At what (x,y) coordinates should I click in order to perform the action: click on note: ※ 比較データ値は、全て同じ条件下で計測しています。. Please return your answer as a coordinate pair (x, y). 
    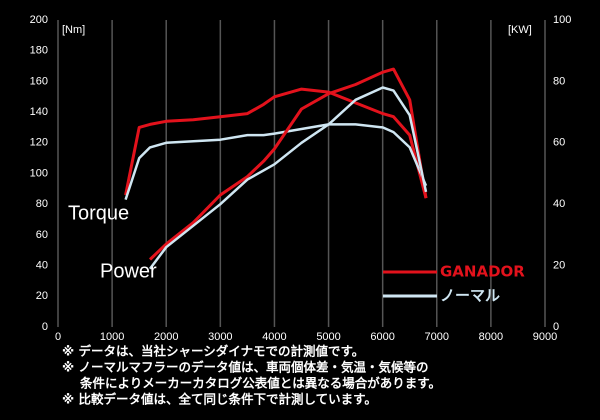
    Looking at the image, I should click on (219, 399).